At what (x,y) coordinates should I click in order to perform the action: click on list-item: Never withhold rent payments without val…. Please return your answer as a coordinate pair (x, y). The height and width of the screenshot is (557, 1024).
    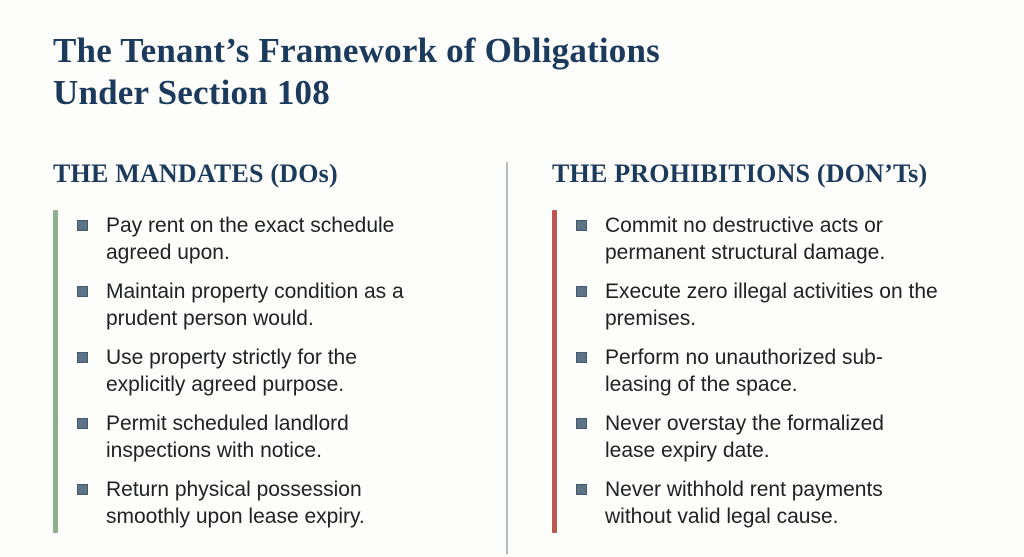
    Looking at the image, I should click on (757, 503).